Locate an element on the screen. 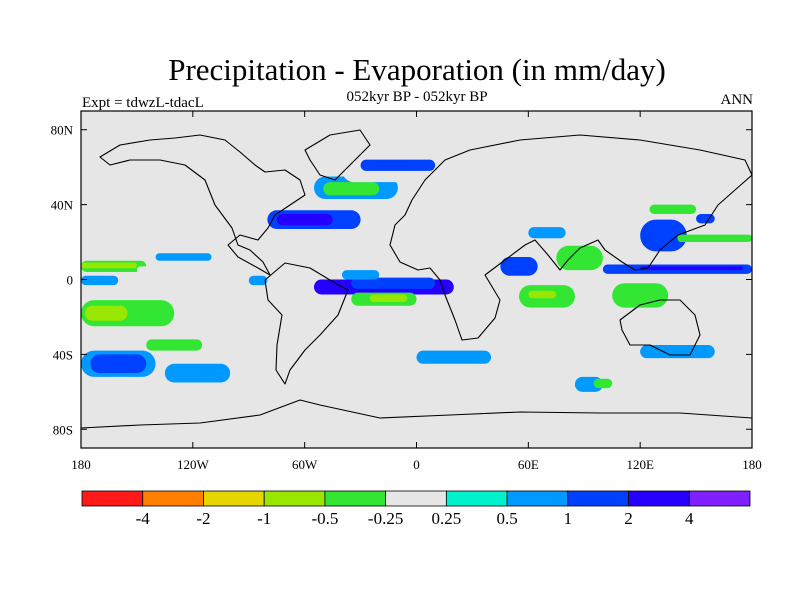  coastline-australia is located at coordinates (660, 327).